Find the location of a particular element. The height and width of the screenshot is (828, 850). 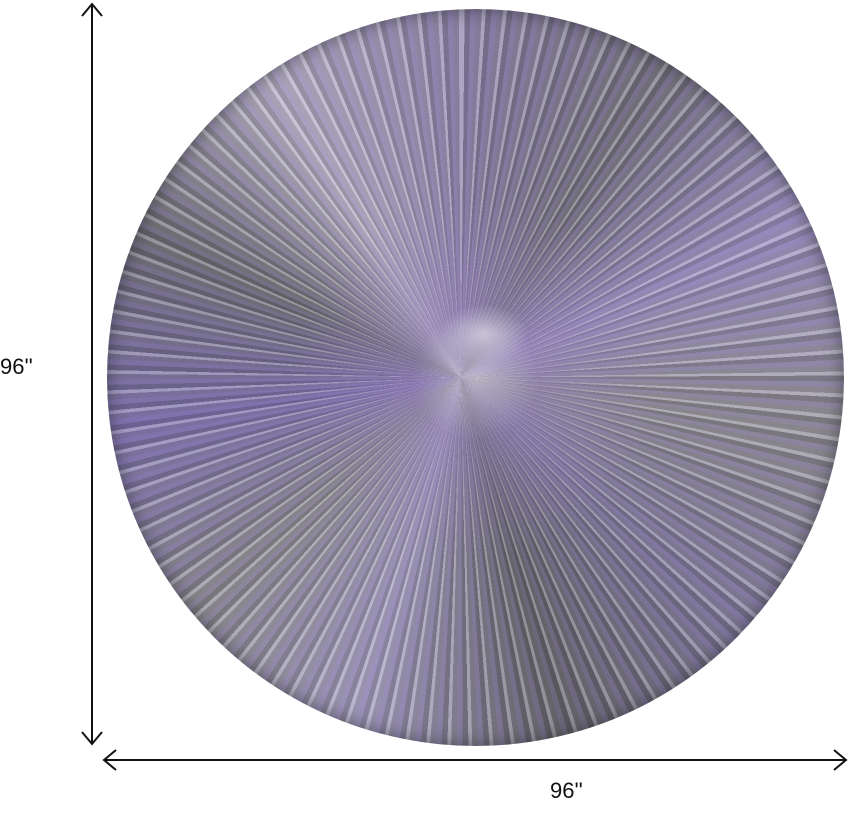

height-label: 96'' is located at coordinates (16, 366).